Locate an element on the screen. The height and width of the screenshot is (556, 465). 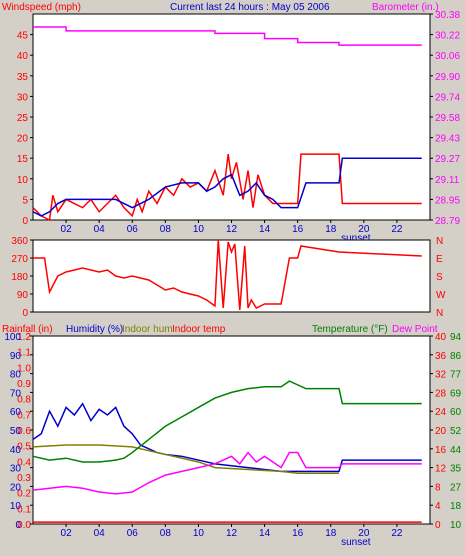
y-left-tick-label: 25 is located at coordinates (23, 118).